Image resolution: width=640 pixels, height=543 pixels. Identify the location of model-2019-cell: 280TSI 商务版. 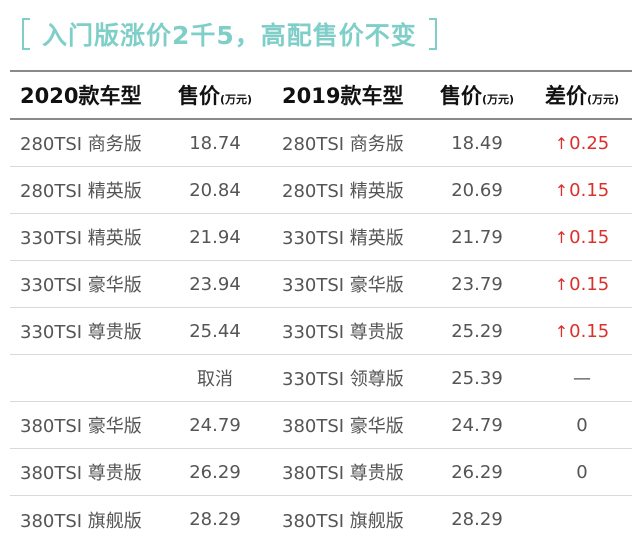
(343, 144).